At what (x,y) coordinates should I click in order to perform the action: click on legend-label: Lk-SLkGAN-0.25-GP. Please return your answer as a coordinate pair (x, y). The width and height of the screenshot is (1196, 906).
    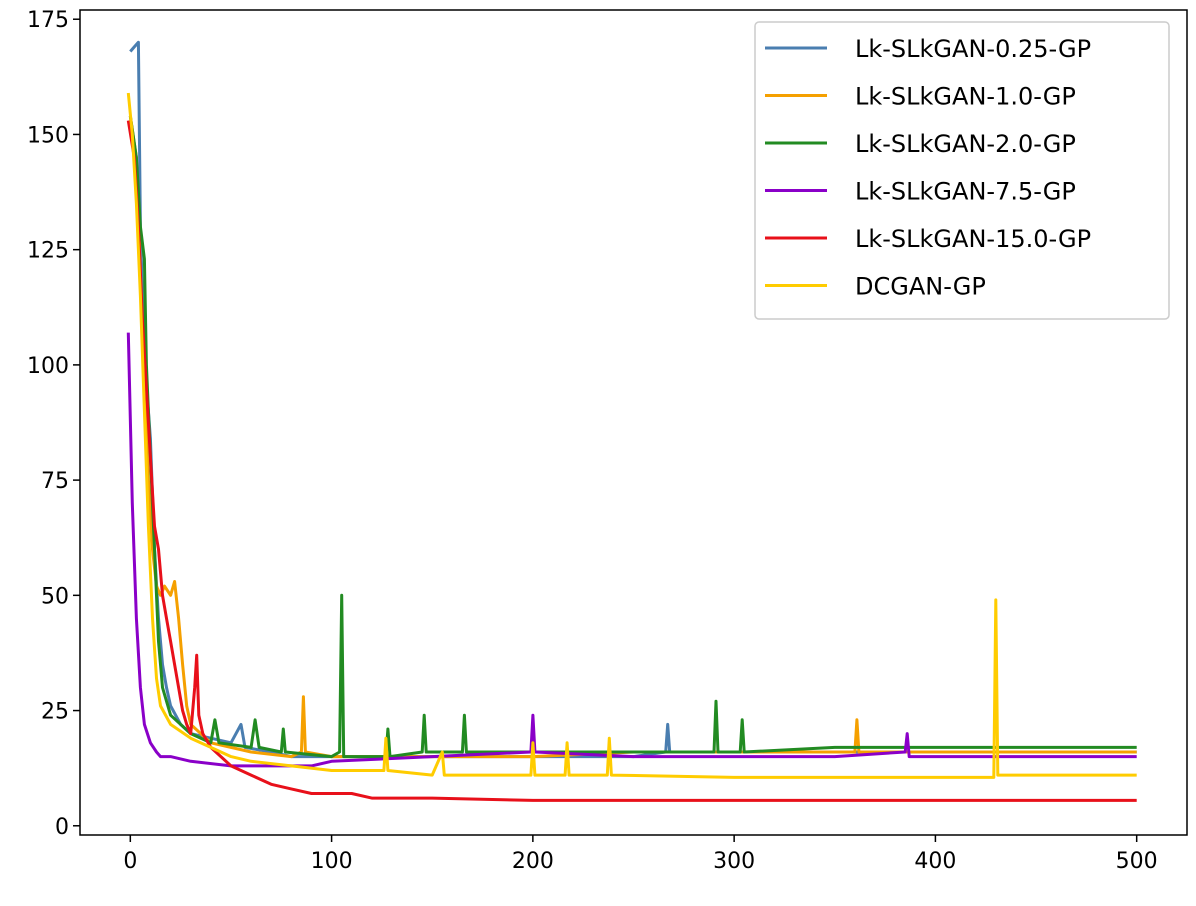
    Looking at the image, I should click on (973, 49).